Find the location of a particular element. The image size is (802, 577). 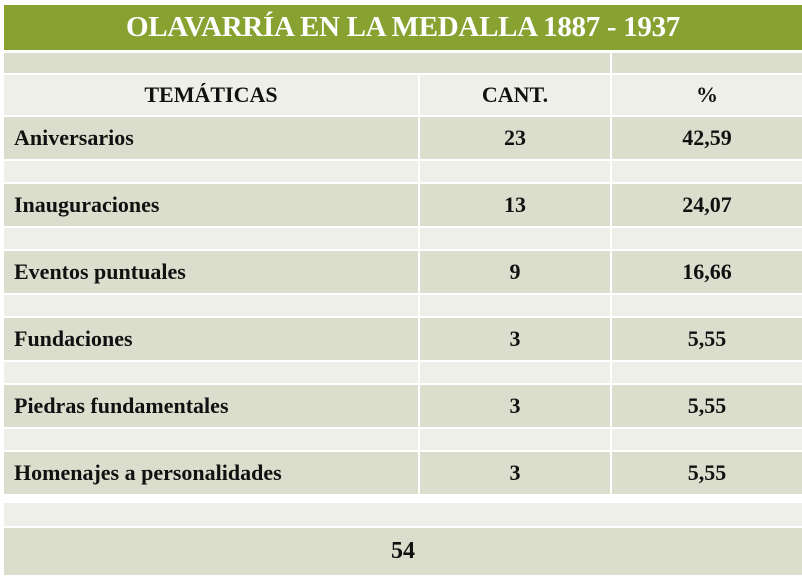

table-row: Fundaciones 3 5,55 is located at coordinates (403, 339).